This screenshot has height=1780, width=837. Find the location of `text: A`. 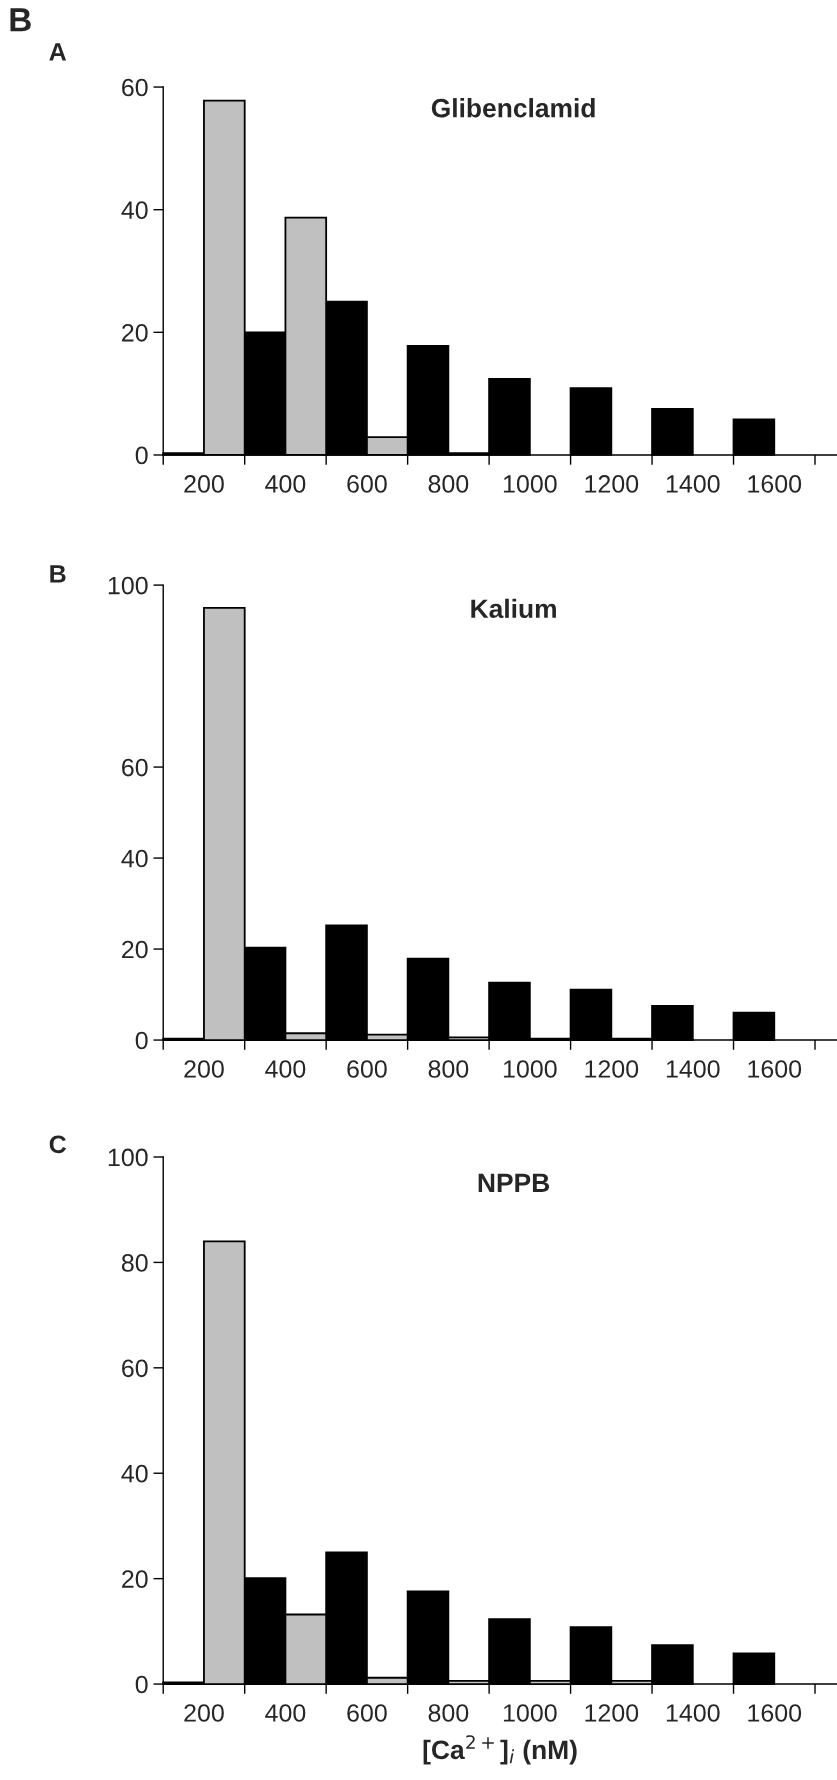

text: A is located at coordinates (58, 52).